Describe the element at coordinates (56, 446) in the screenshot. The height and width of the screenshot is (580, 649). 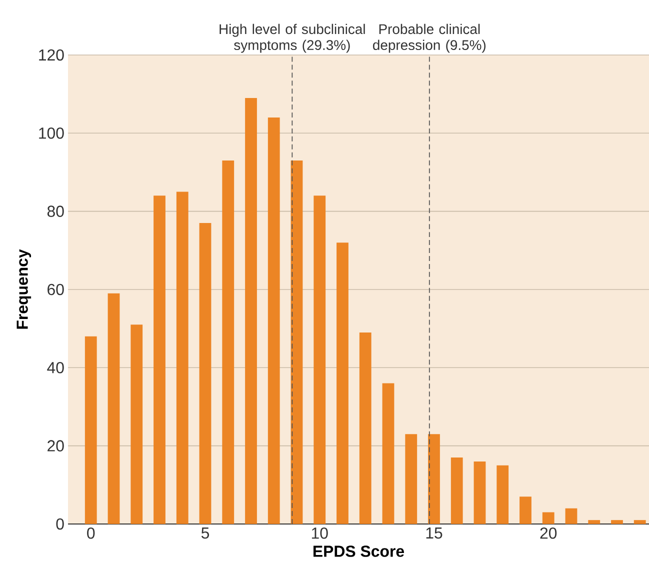
I see `y-tick-label: 20` at that location.